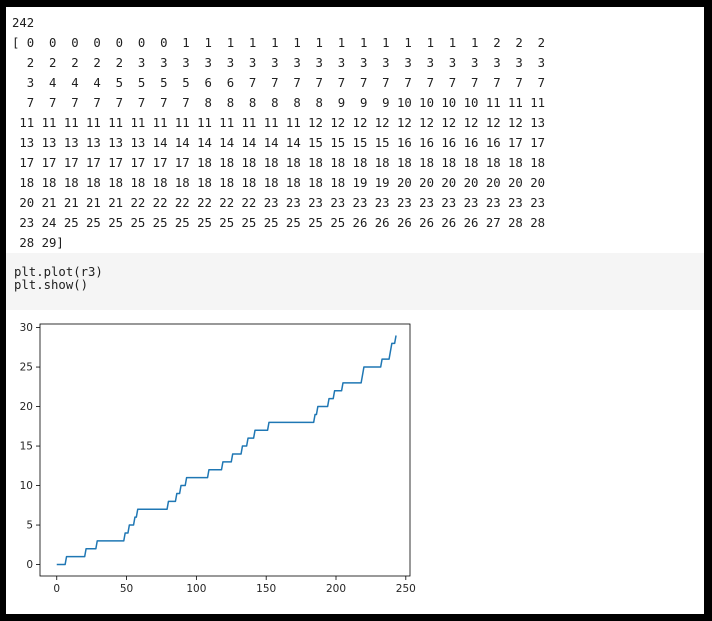 The width and height of the screenshot is (712, 621). What do you see at coordinates (58, 278) in the screenshot?
I see `code-cell-source: plt.plot(r3) plt.show()` at bounding box center [58, 278].